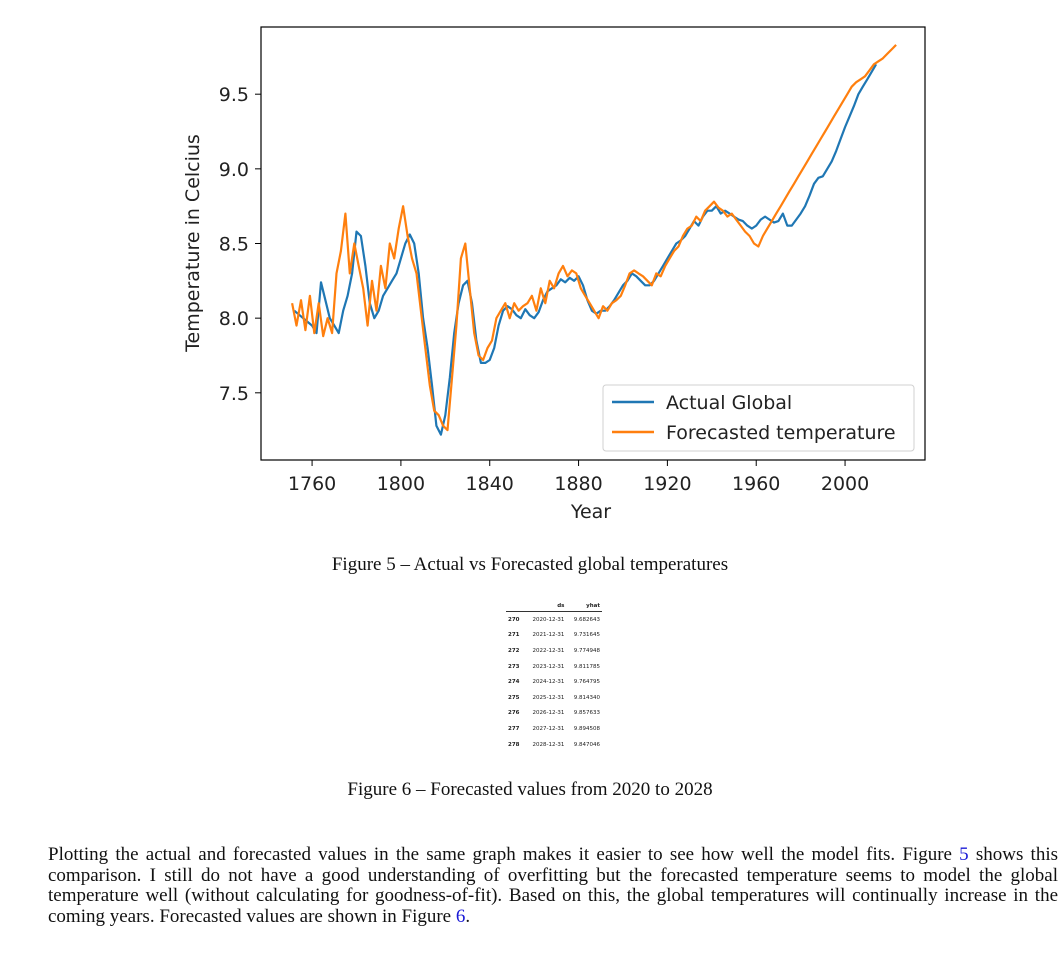  I want to click on table-row: 274 2024-12-31 9.764795, so click(554, 682).